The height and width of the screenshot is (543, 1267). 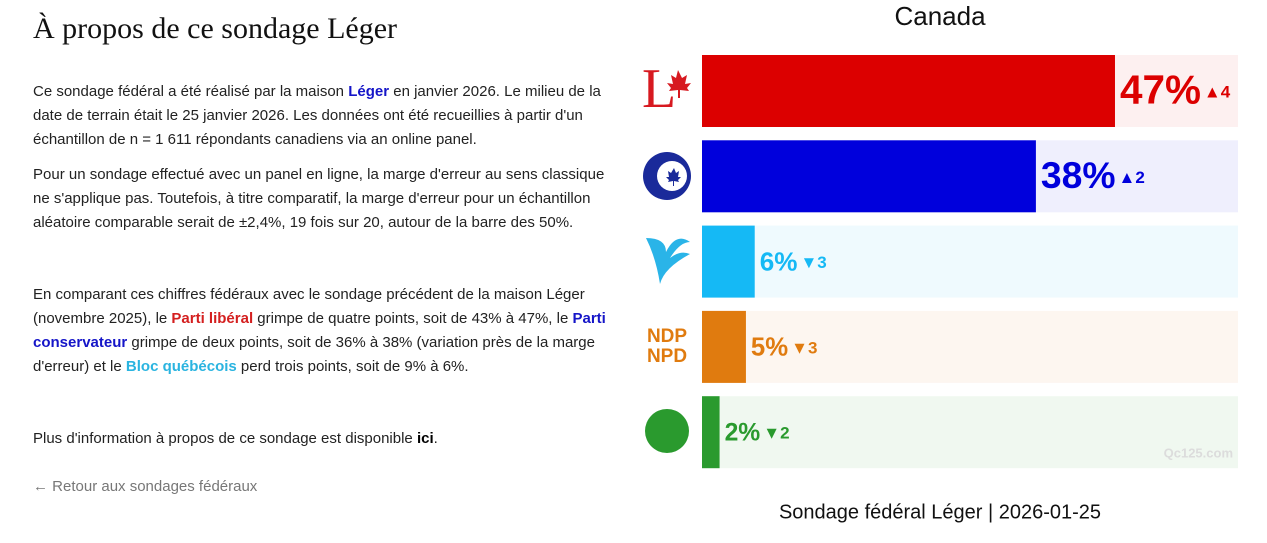 What do you see at coordinates (667, 176) in the screenshot?
I see `conservative-logo` at bounding box center [667, 176].